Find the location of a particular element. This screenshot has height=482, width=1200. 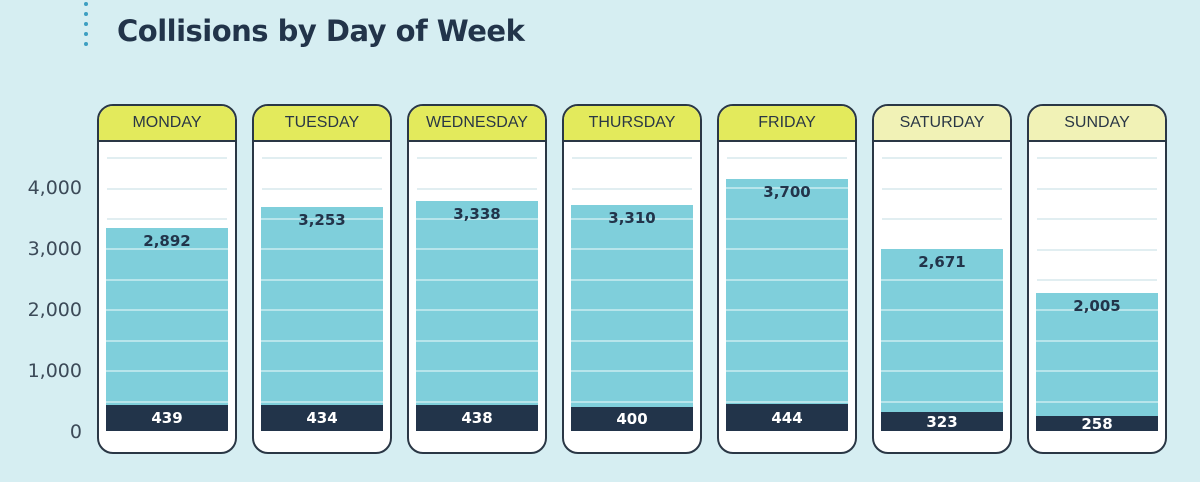

bar-value-label: 2,005 is located at coordinates (1097, 306).